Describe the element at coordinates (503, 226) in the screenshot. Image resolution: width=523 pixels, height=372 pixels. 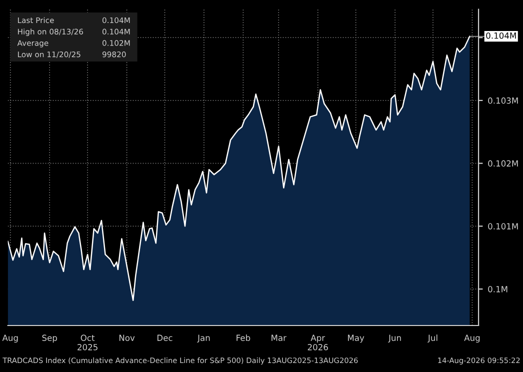
I see `y-tick-label: 0.101M` at that location.